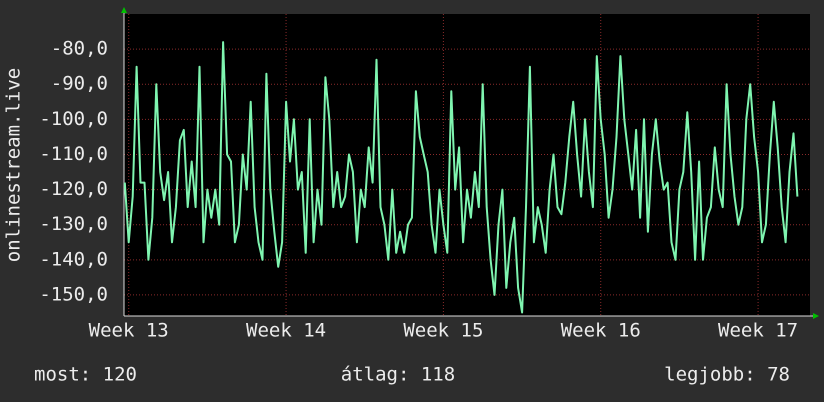 The width and height of the screenshot is (824, 402). I want to click on x-tick-label: Week 17, so click(758, 331).